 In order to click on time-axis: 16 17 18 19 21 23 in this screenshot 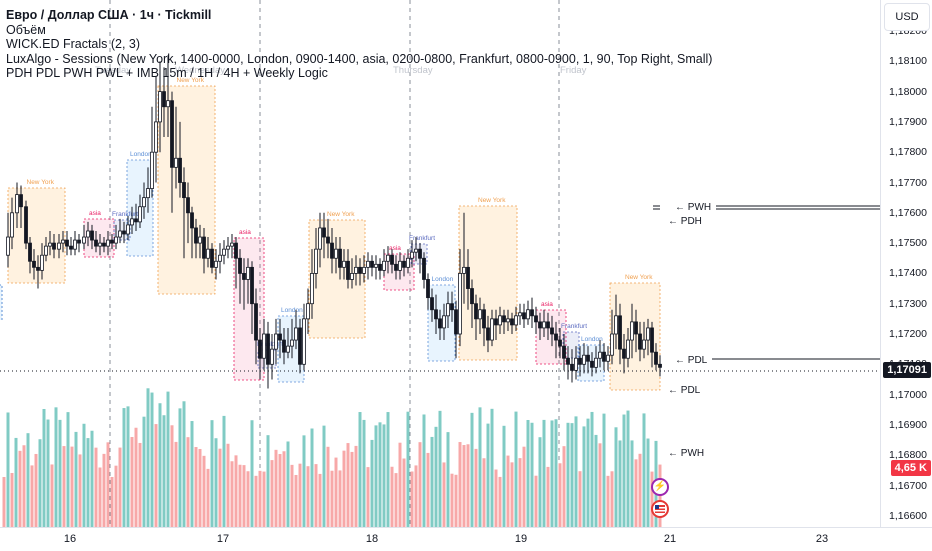, I will do `click(466, 539)`.